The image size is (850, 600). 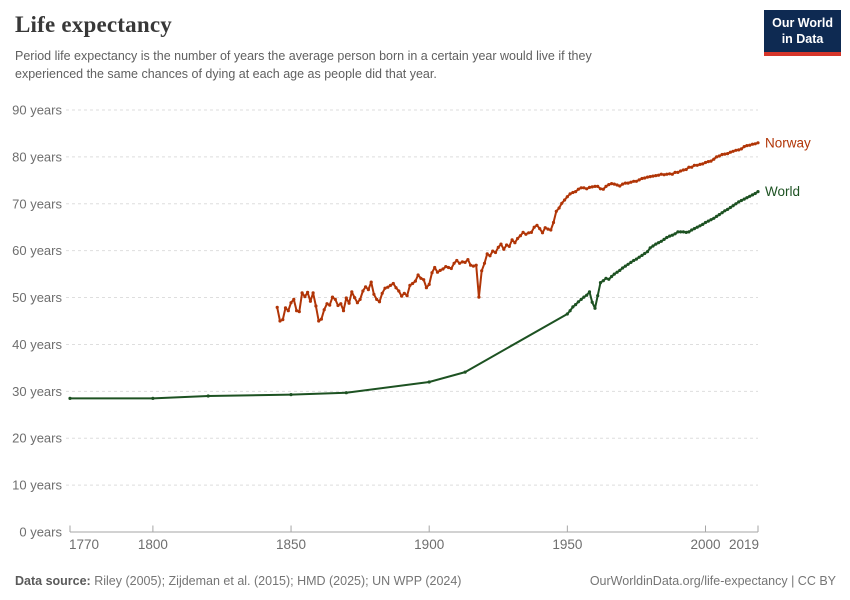 What do you see at coordinates (84, 544) in the screenshot?
I see `x-axis-tick-label: 1770` at bounding box center [84, 544].